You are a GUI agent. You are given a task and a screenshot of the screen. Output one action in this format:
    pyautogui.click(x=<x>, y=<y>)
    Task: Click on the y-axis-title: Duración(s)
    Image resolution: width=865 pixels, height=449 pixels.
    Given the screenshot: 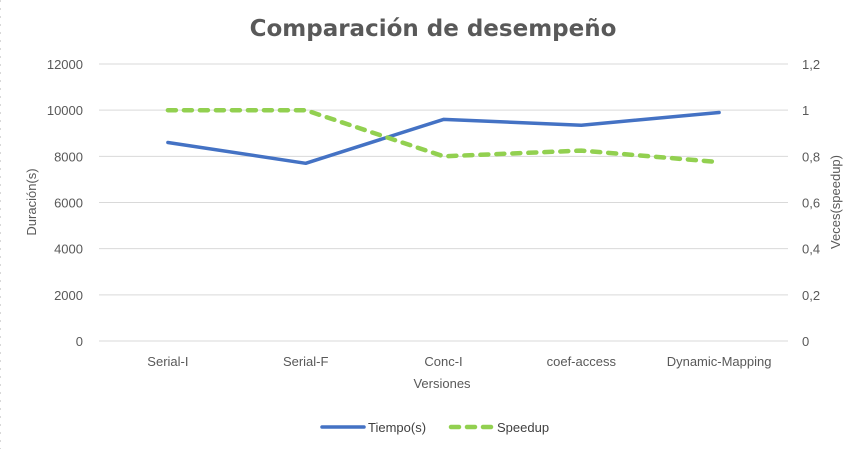 What is the action you would take?
    pyautogui.click(x=31, y=201)
    